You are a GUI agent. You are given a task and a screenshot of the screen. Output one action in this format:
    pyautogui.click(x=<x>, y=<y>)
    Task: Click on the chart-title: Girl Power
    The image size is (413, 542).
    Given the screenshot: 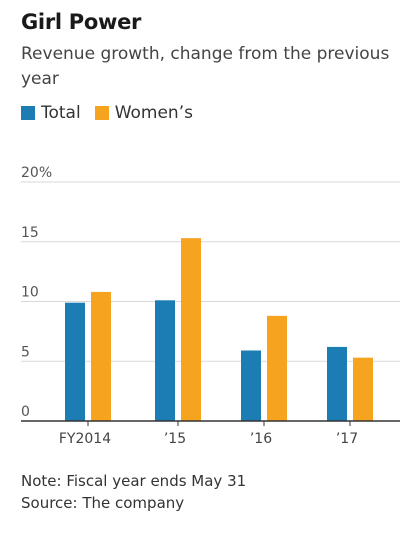 What is the action you would take?
    pyautogui.click(x=81, y=22)
    